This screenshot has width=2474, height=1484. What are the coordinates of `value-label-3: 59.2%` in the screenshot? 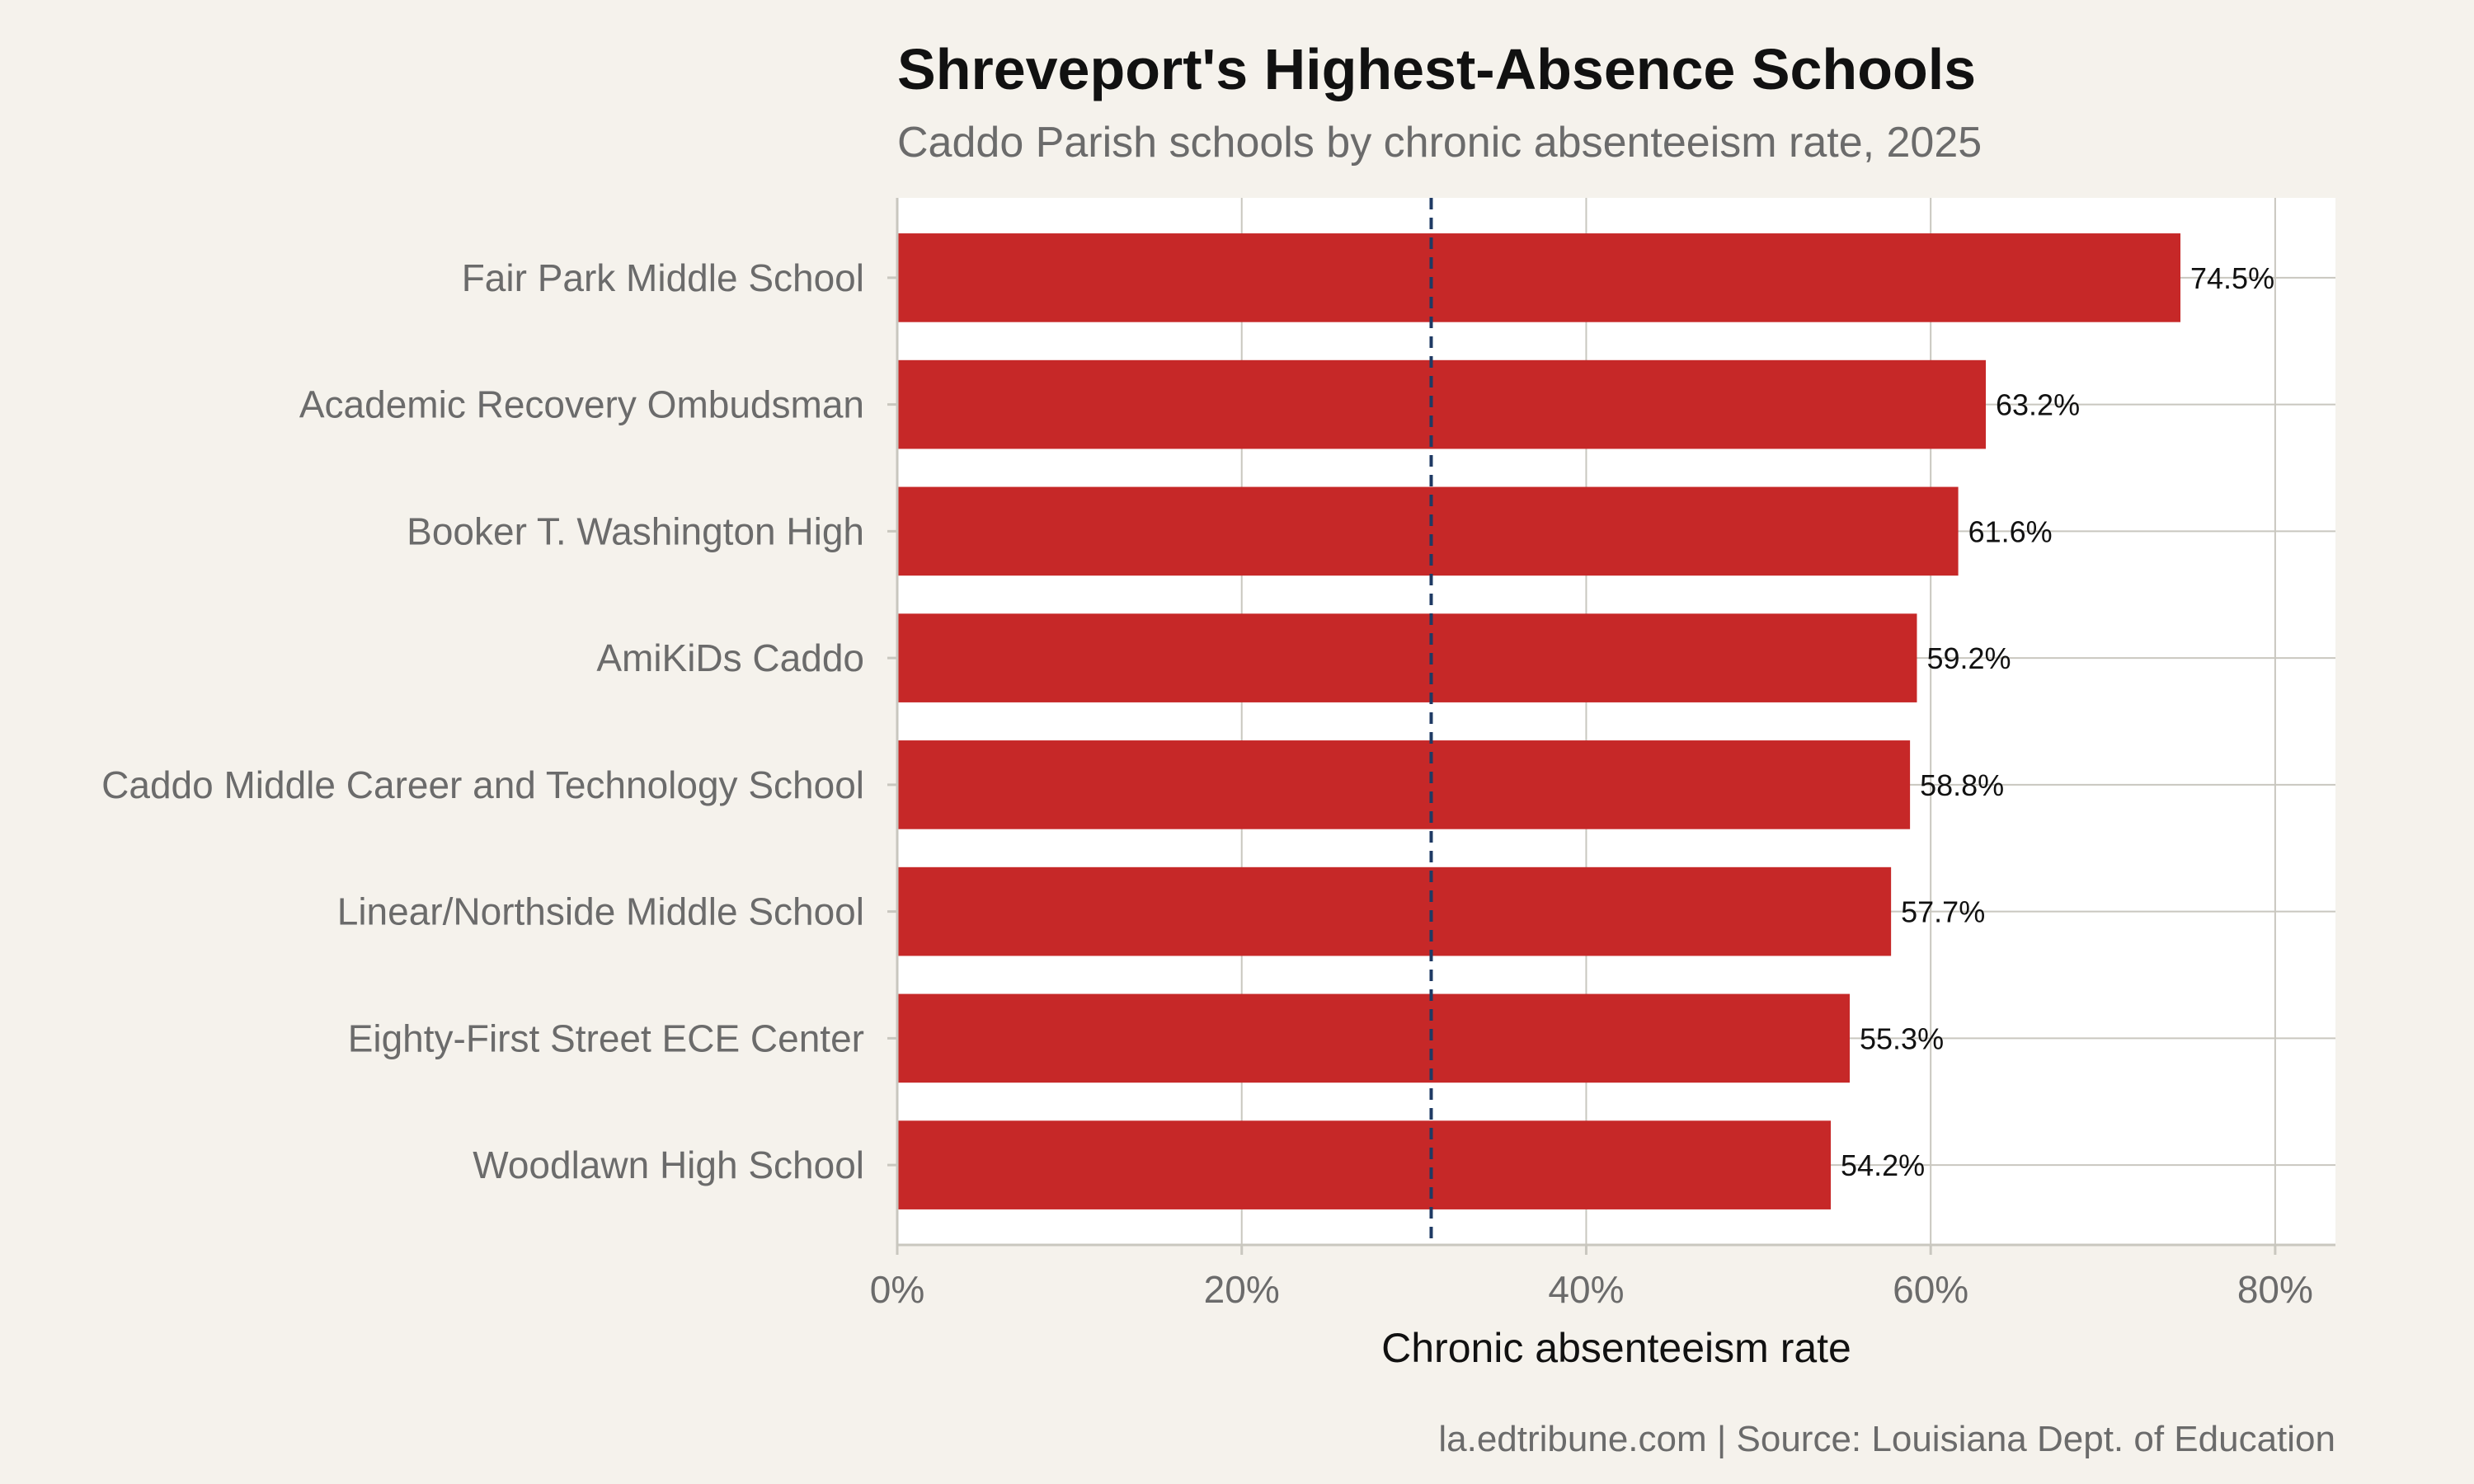 It's located at (1968, 658).